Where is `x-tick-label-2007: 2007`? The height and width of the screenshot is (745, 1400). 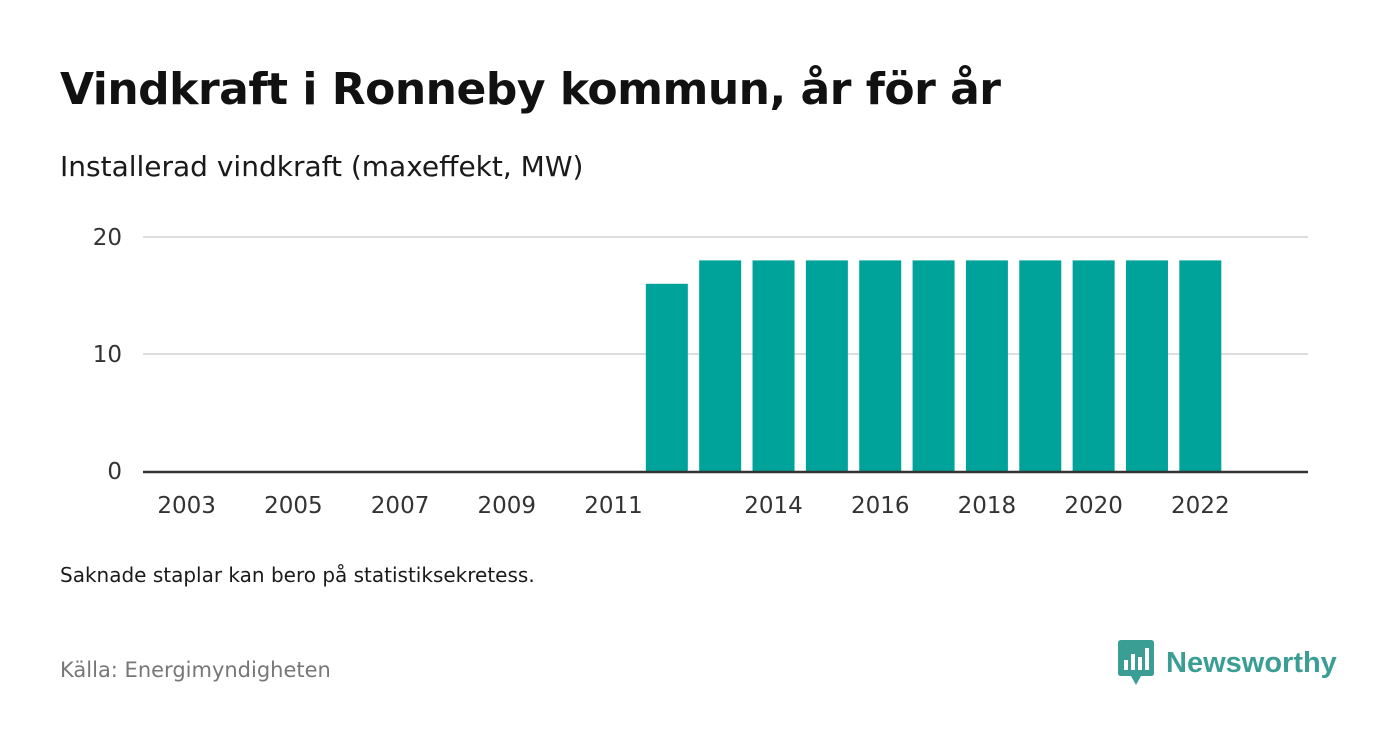 x-tick-label-2007: 2007 is located at coordinates (400, 506).